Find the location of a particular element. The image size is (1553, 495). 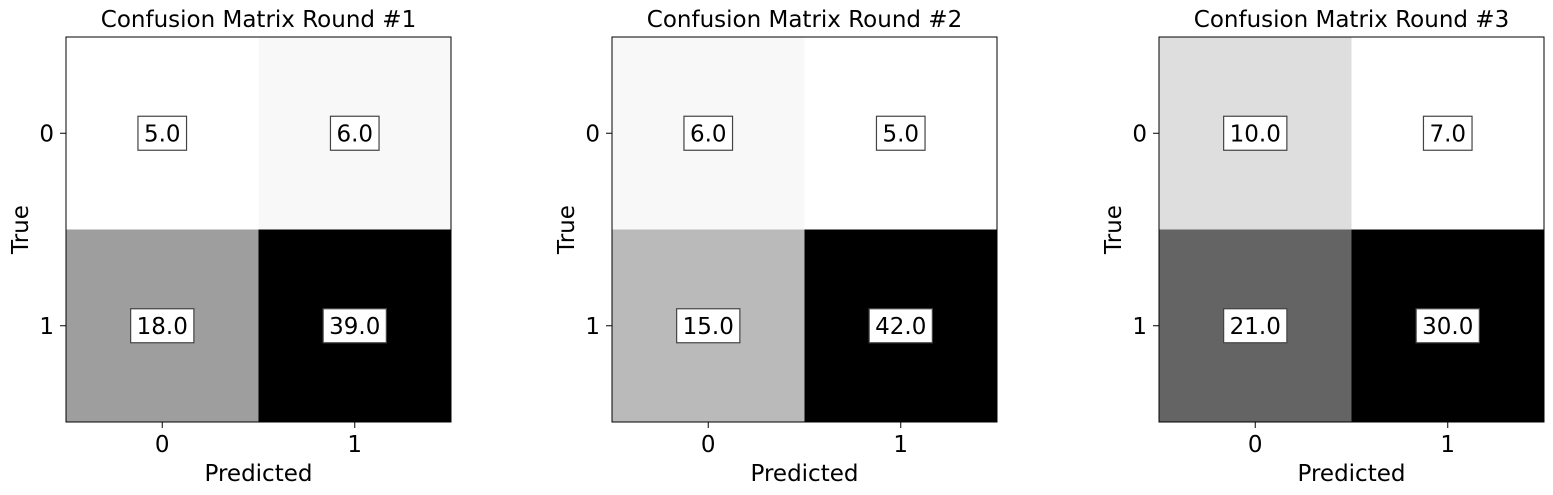

cell-value: 10.0 is located at coordinates (1255, 134).